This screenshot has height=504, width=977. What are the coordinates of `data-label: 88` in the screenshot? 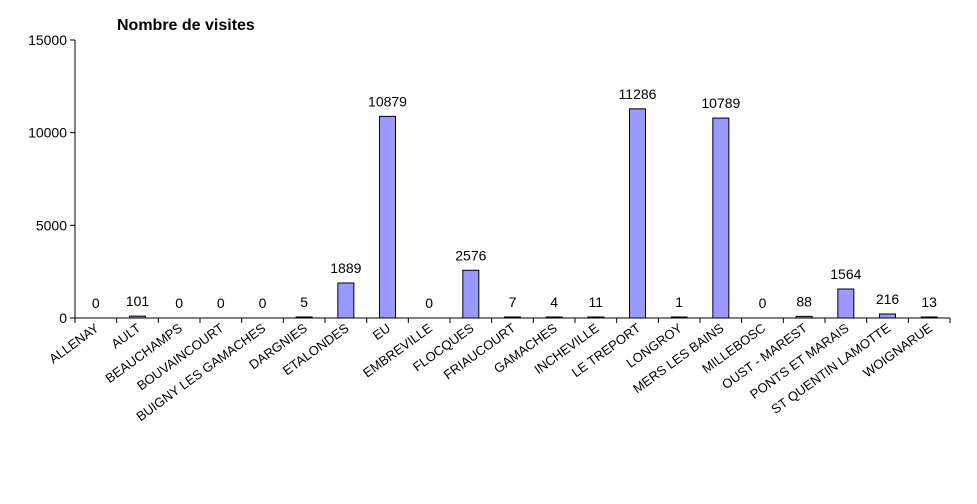 It's located at (804, 301).